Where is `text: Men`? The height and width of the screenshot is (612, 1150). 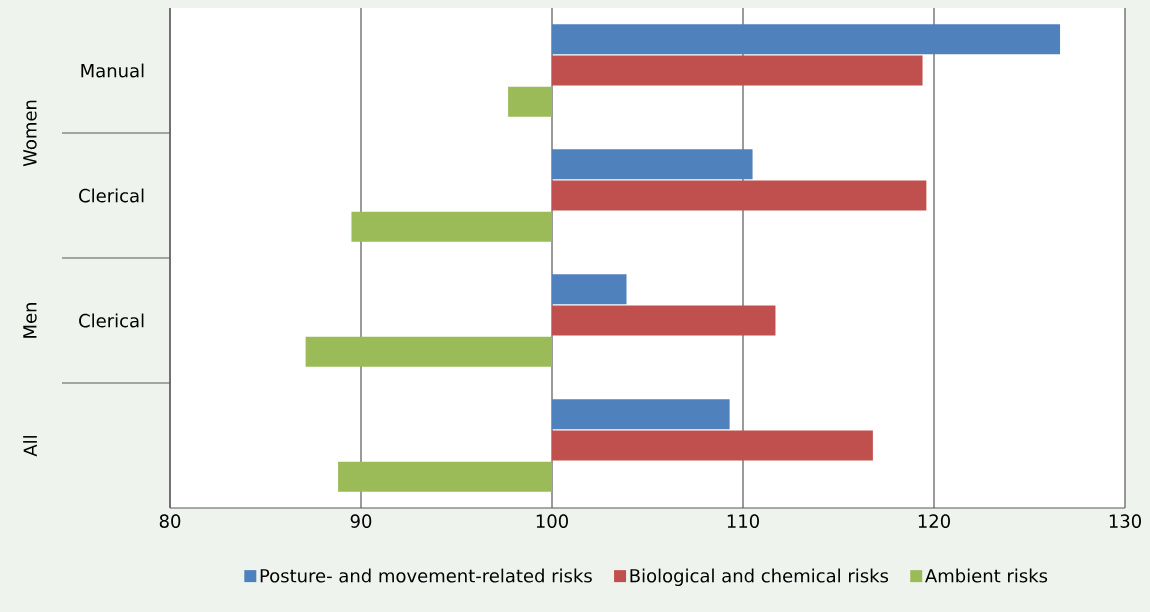
text: Men is located at coordinates (30, 320).